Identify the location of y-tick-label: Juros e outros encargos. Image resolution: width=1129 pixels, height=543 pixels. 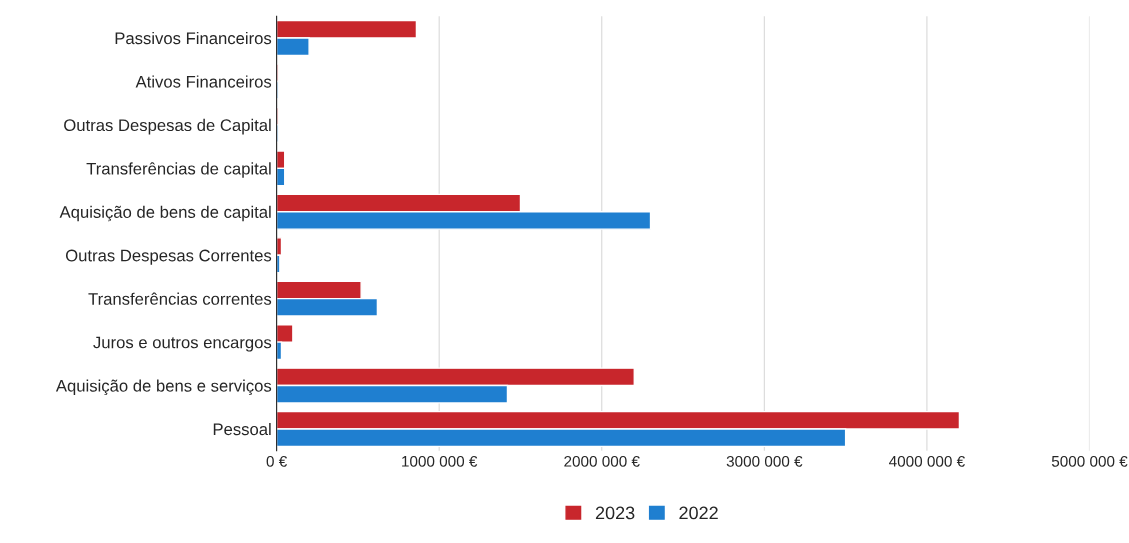
(182, 344).